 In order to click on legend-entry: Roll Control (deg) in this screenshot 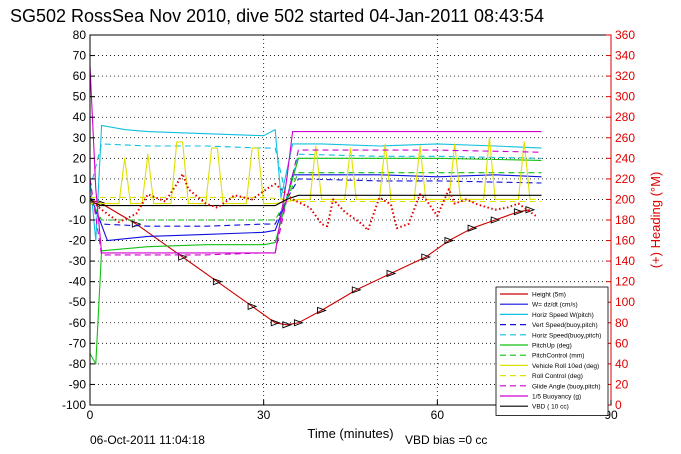, I will do `click(557, 376)`.